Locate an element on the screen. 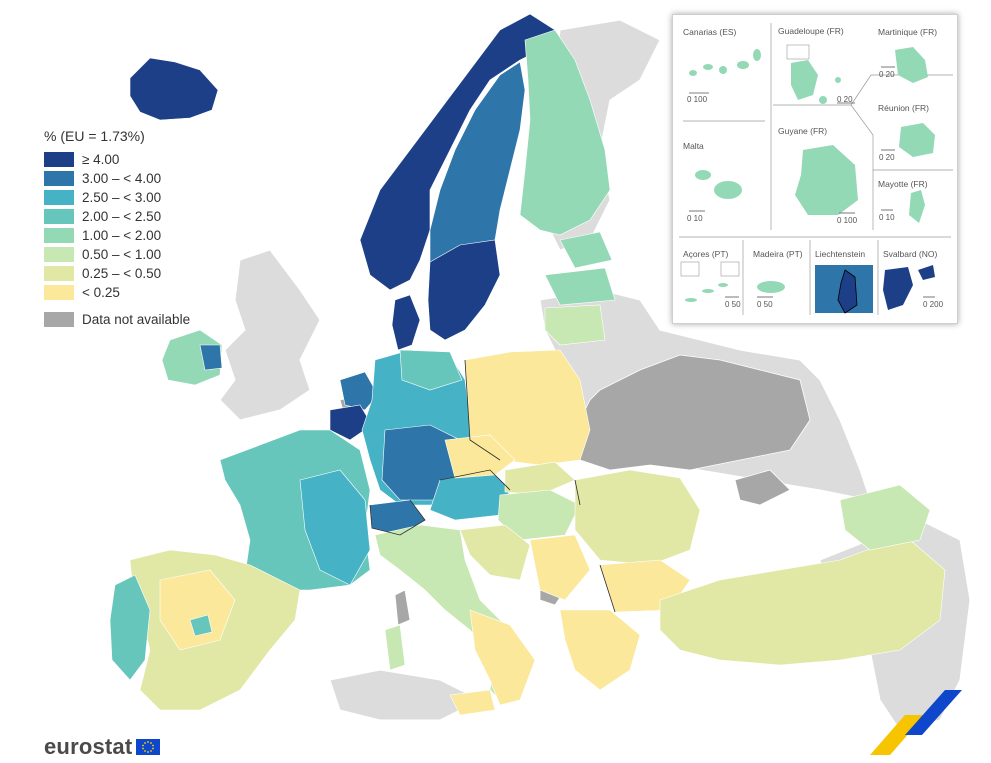 This screenshot has width=991, height=763. inset-maps-drawing is located at coordinates (816, 169).